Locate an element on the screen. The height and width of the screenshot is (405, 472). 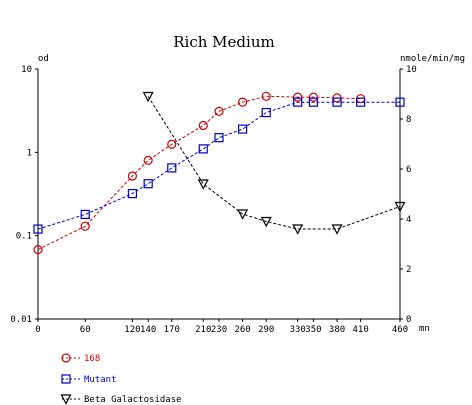
y-left-tick-label: 10 is located at coordinates (26, 70).